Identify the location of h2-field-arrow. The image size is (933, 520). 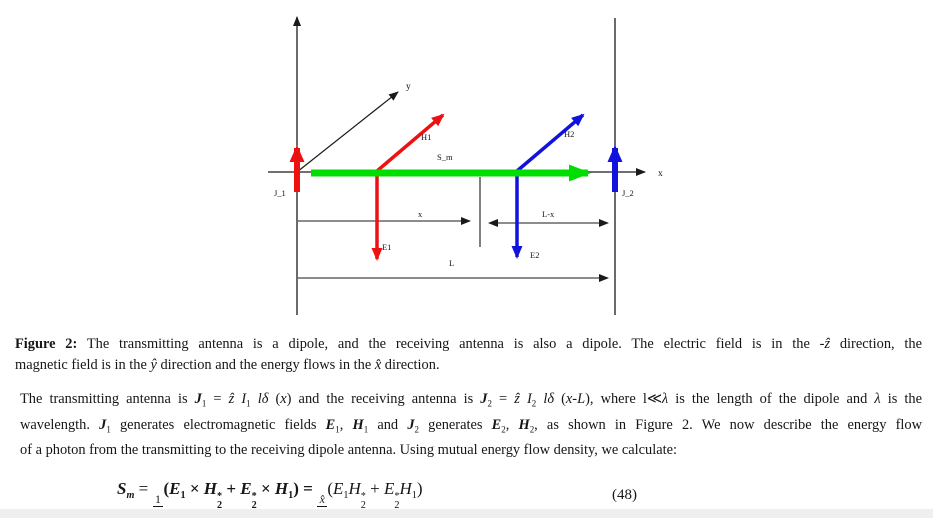
(550, 143).